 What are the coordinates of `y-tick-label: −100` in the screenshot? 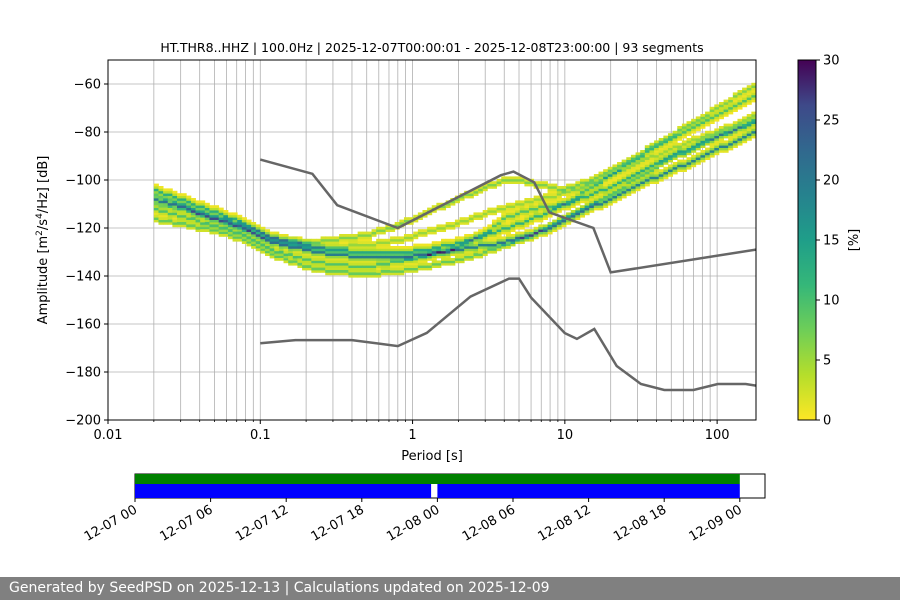 It's located at (83, 181).